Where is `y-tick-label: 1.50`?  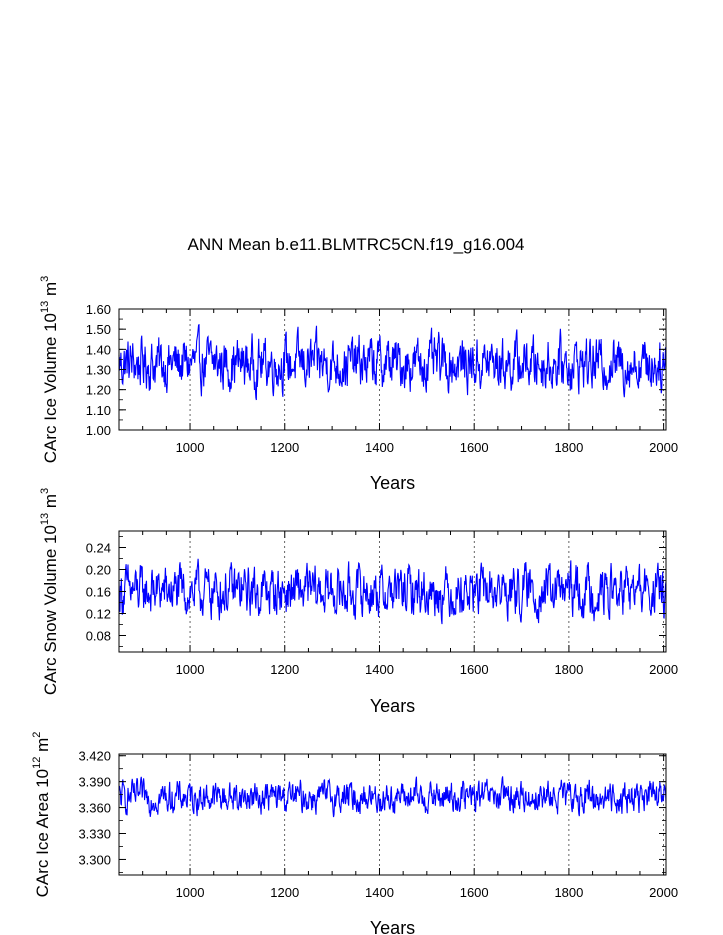
y-tick-label: 1.50 is located at coordinates (98, 329).